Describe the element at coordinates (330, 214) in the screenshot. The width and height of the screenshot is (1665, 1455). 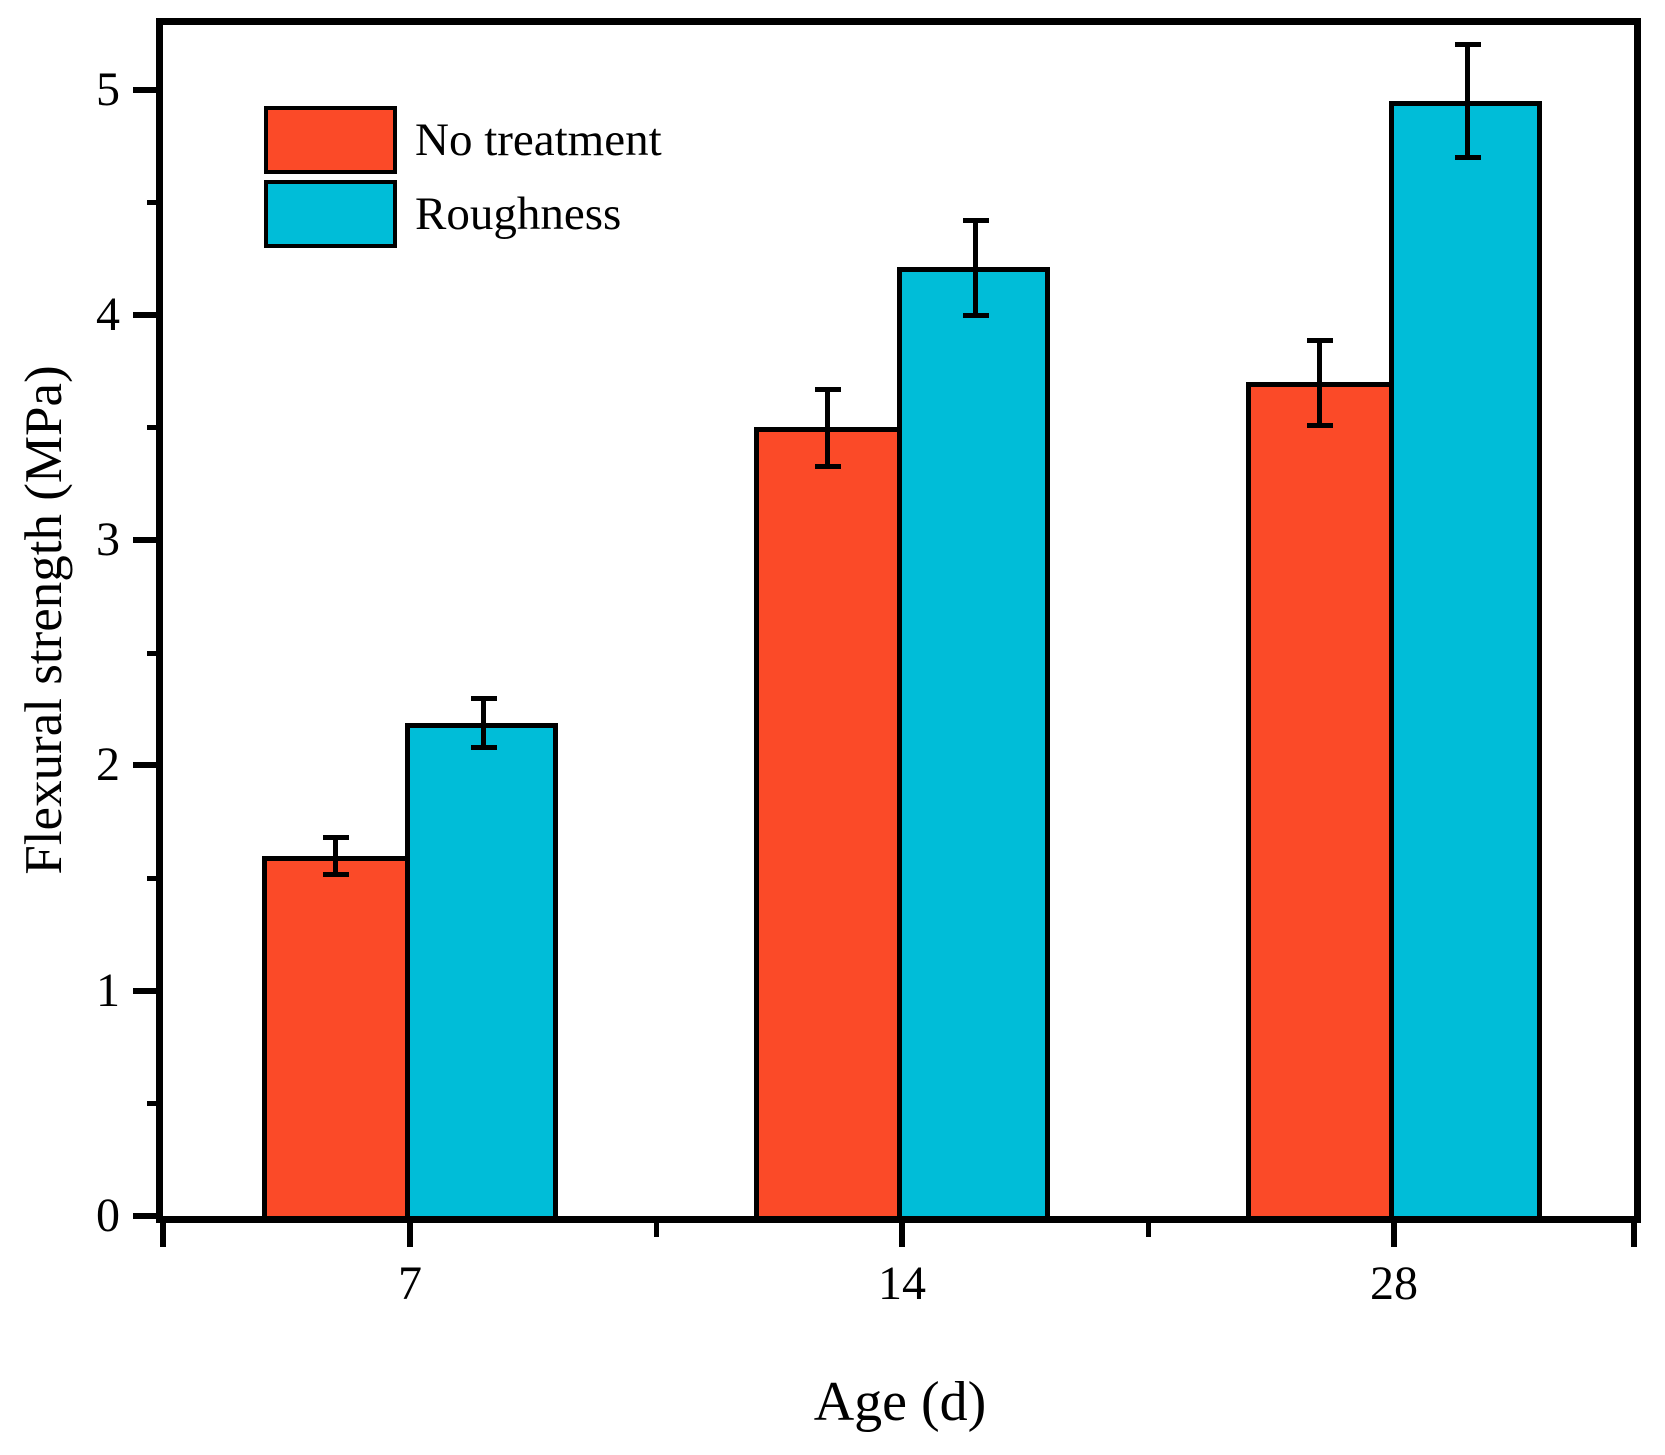
I see `legend-swatch-roughness` at that location.